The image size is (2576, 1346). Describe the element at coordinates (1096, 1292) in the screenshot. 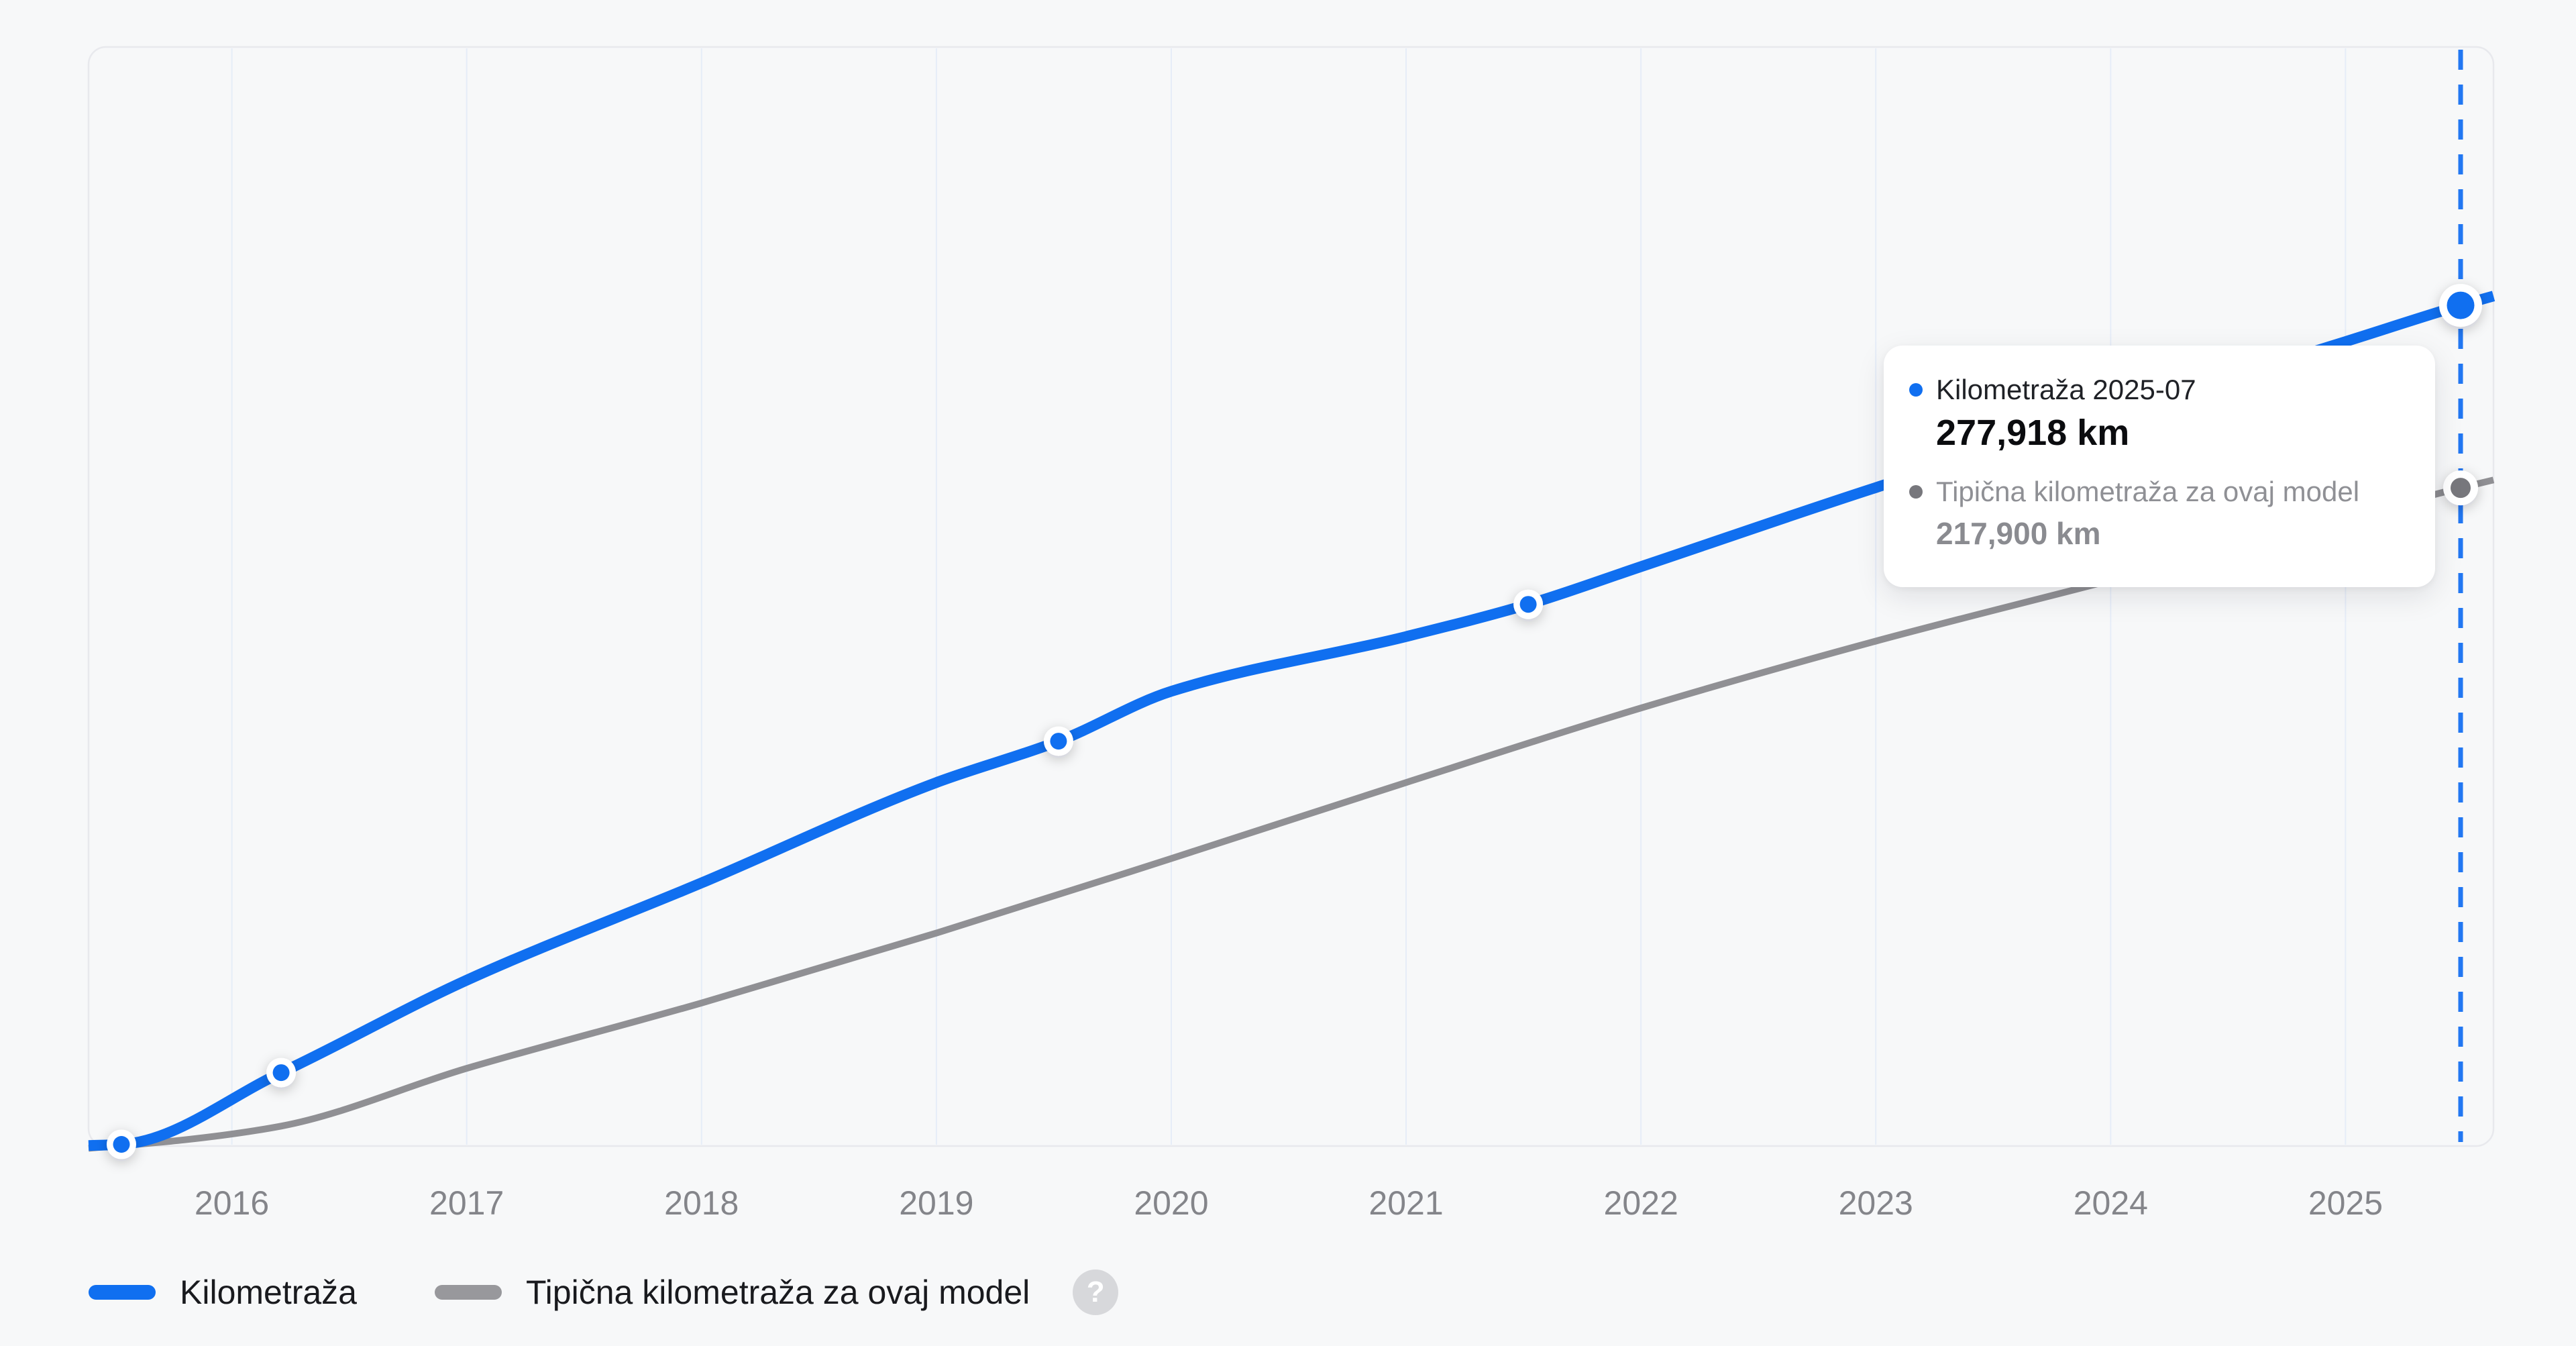

I see `question-mark-icon: ?` at that location.